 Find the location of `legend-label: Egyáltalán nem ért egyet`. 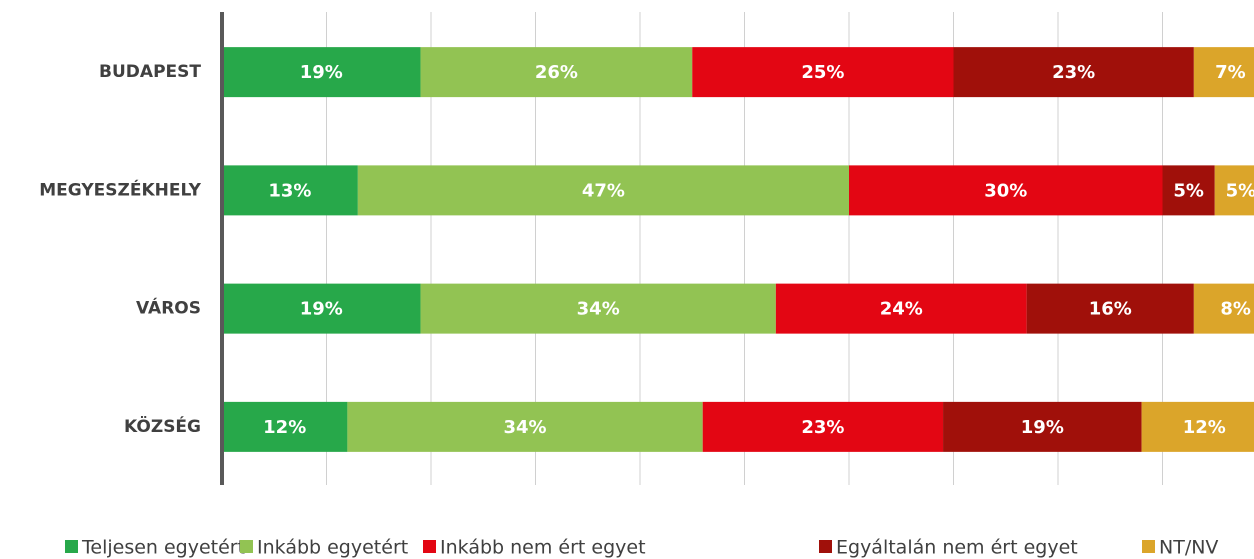

legend-label: Egyáltalán nem ért egyet is located at coordinates (957, 548).